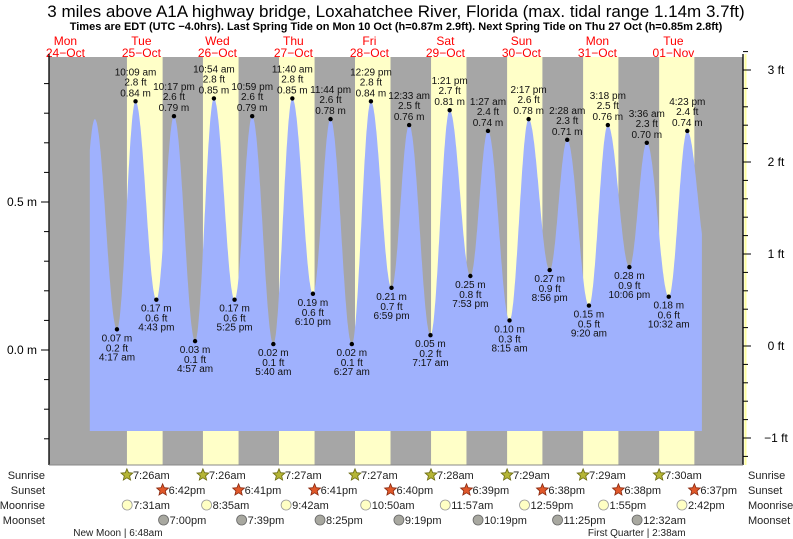 The height and width of the screenshot is (539, 793). What do you see at coordinates (488, 123) in the screenshot?
I see `tide-height-m: 0.74 m` at bounding box center [488, 123].